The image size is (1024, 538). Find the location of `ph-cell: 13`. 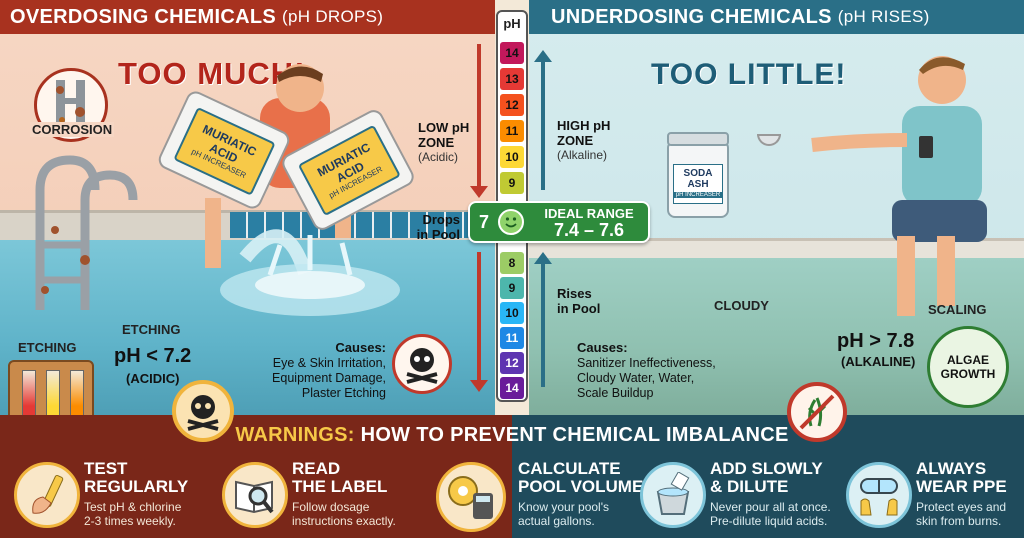

ph-cell: 13 is located at coordinates (512, 79).